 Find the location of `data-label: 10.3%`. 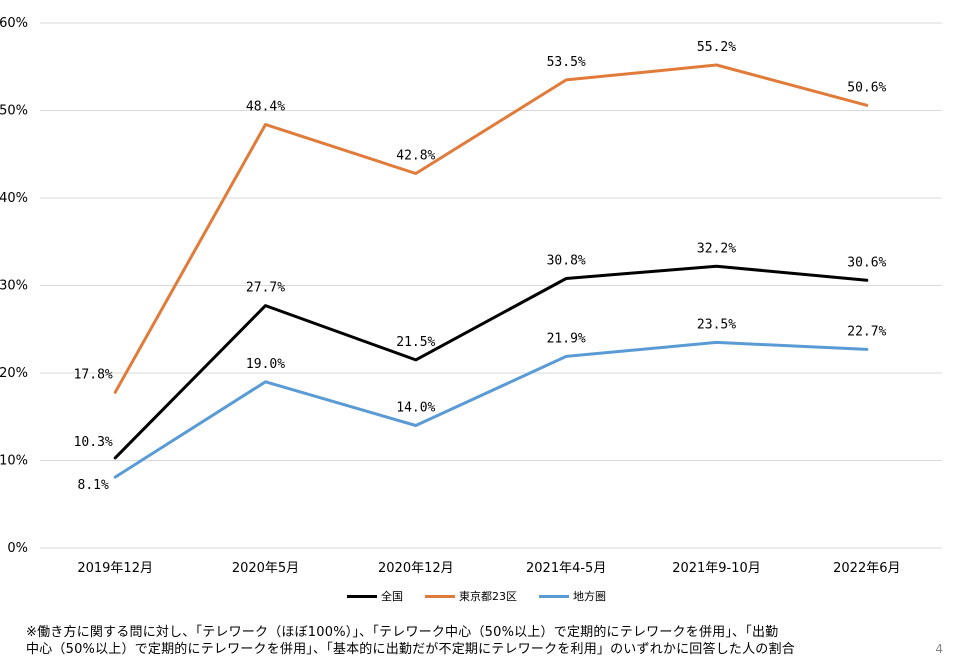

data-label: 10.3% is located at coordinates (93, 442).